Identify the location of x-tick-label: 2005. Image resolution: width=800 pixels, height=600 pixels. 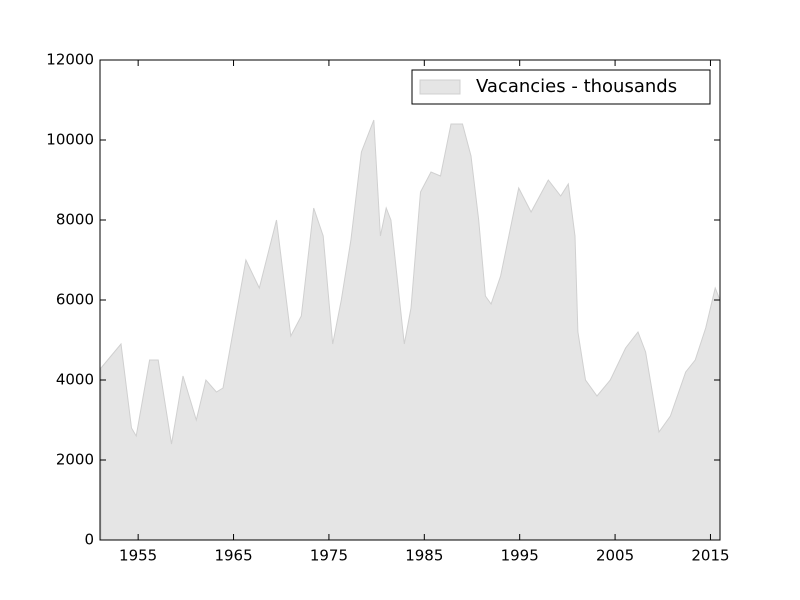
(615, 556).